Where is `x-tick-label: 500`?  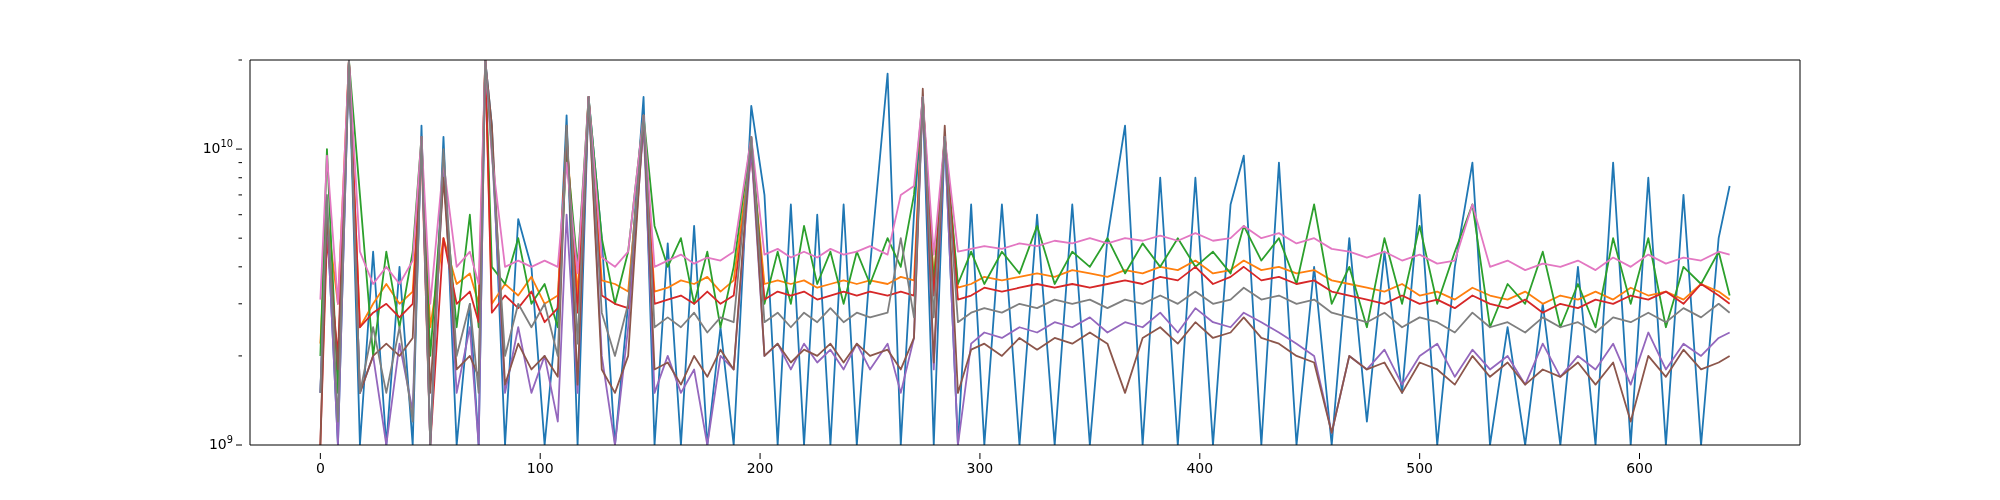 x-tick-label: 500 is located at coordinates (1420, 468).